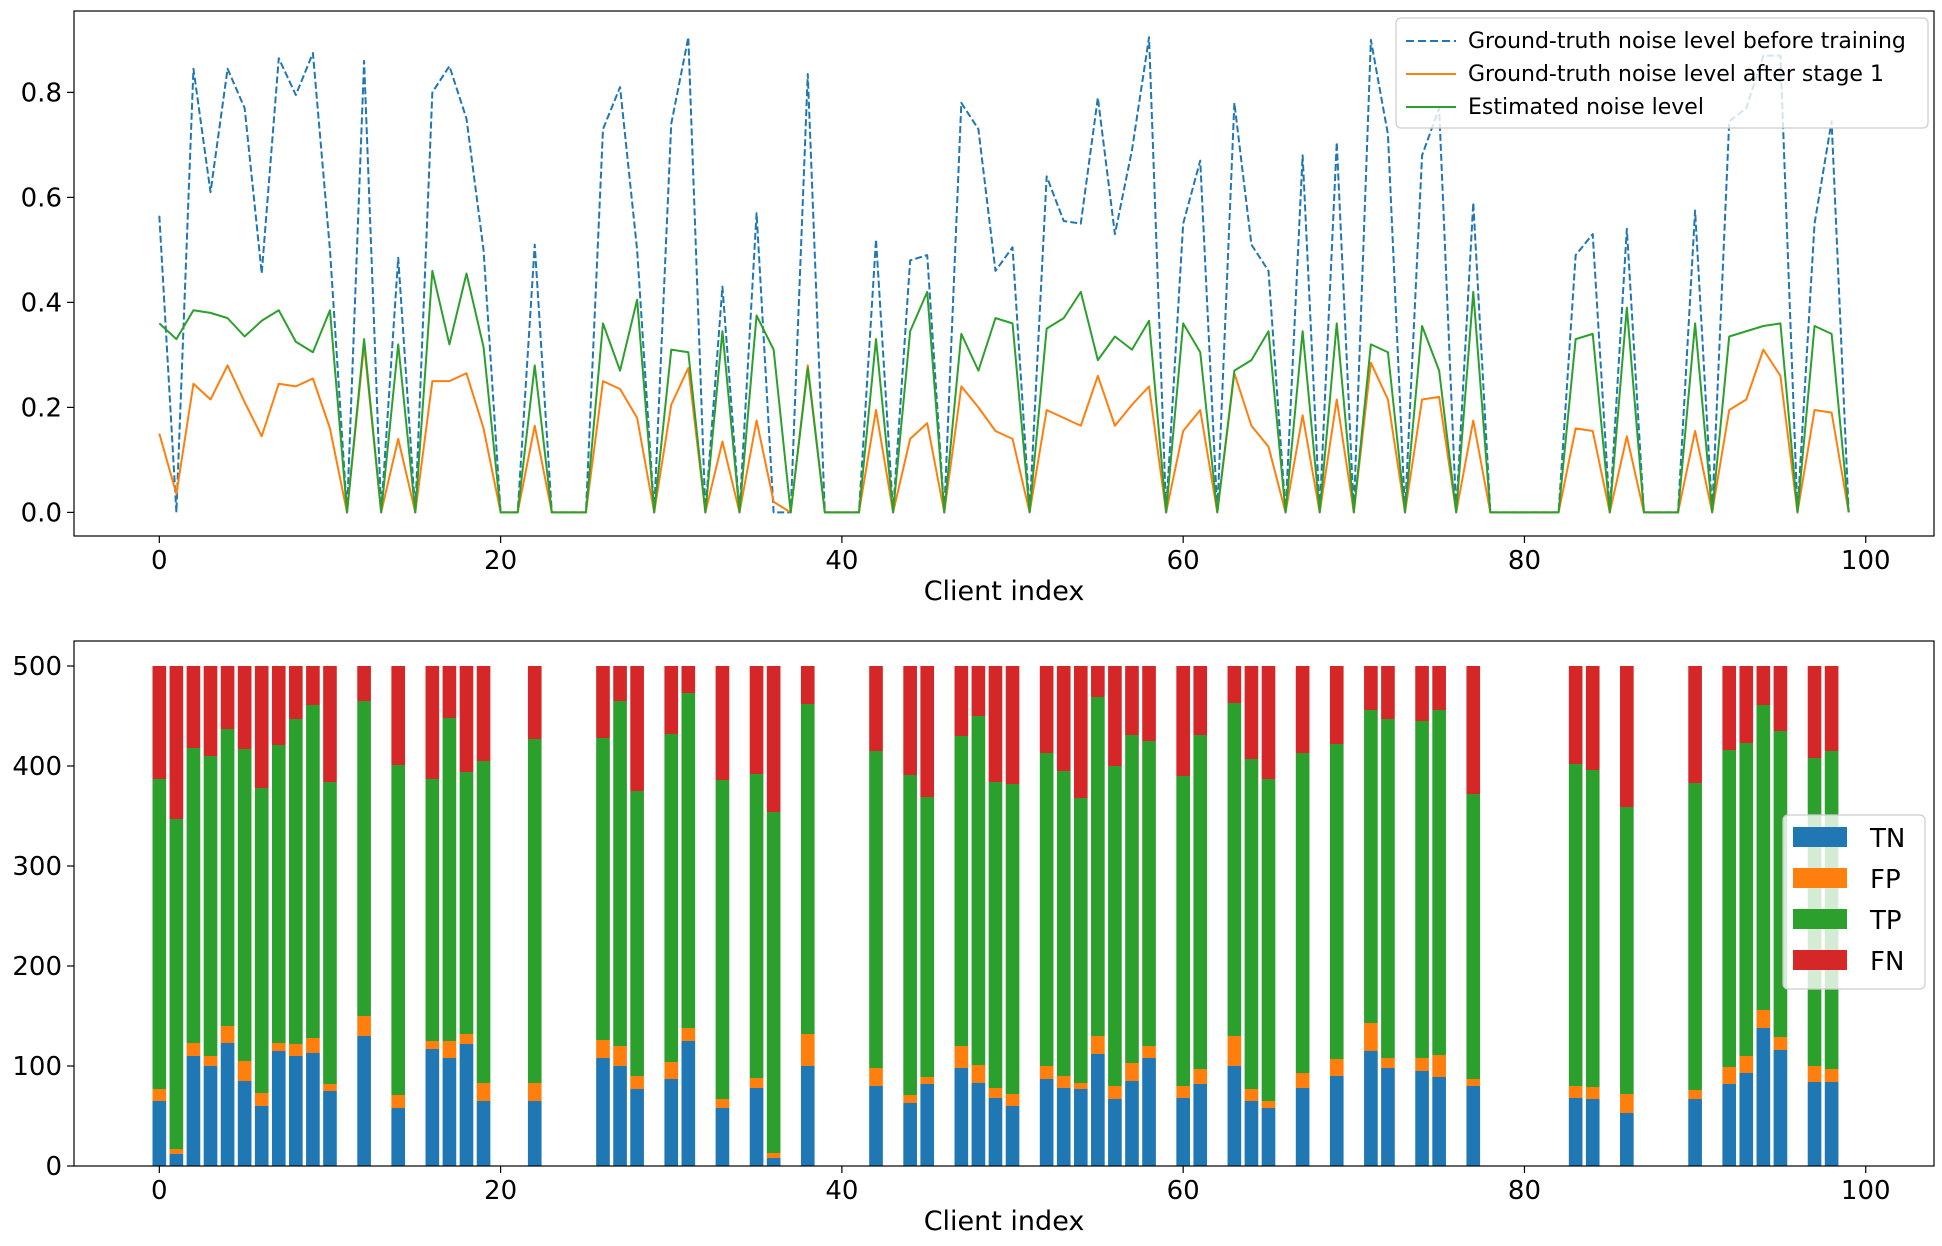 The height and width of the screenshot is (1246, 1942). I want to click on y-tick-label: 400, so click(37, 767).